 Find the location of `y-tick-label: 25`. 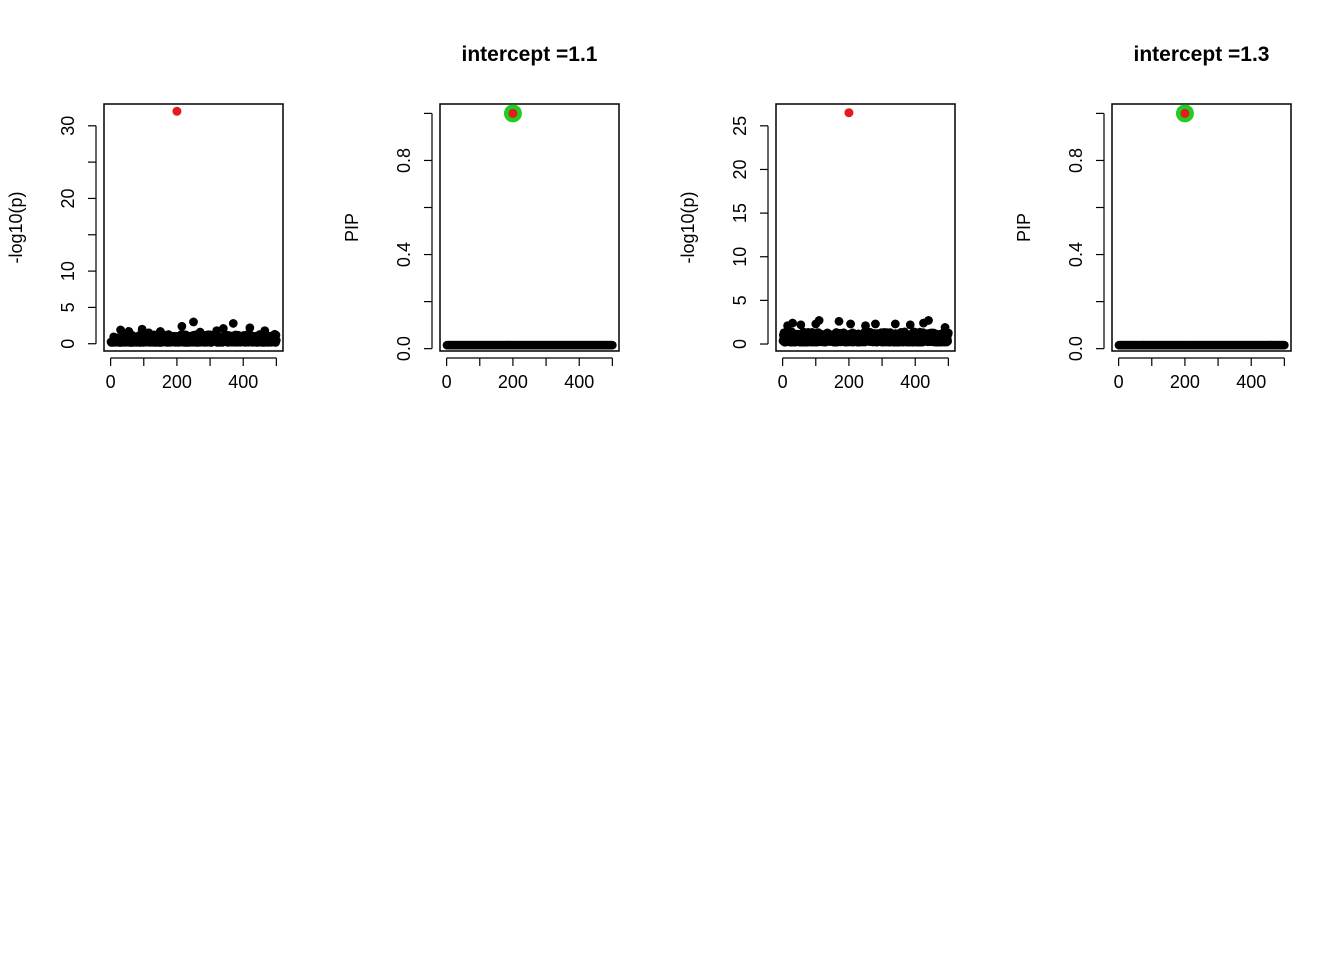

y-tick-label: 25 is located at coordinates (740, 126).